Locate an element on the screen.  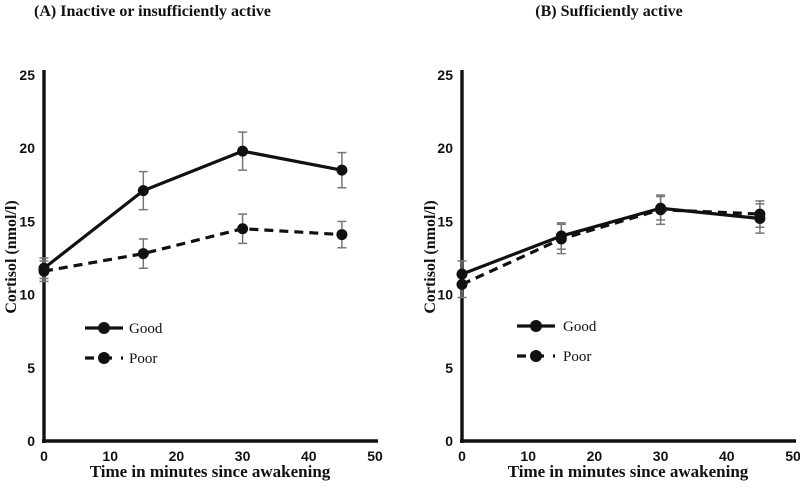
panel-a-title: (A) Inactive or insufficiently active is located at coordinates (152, 11).